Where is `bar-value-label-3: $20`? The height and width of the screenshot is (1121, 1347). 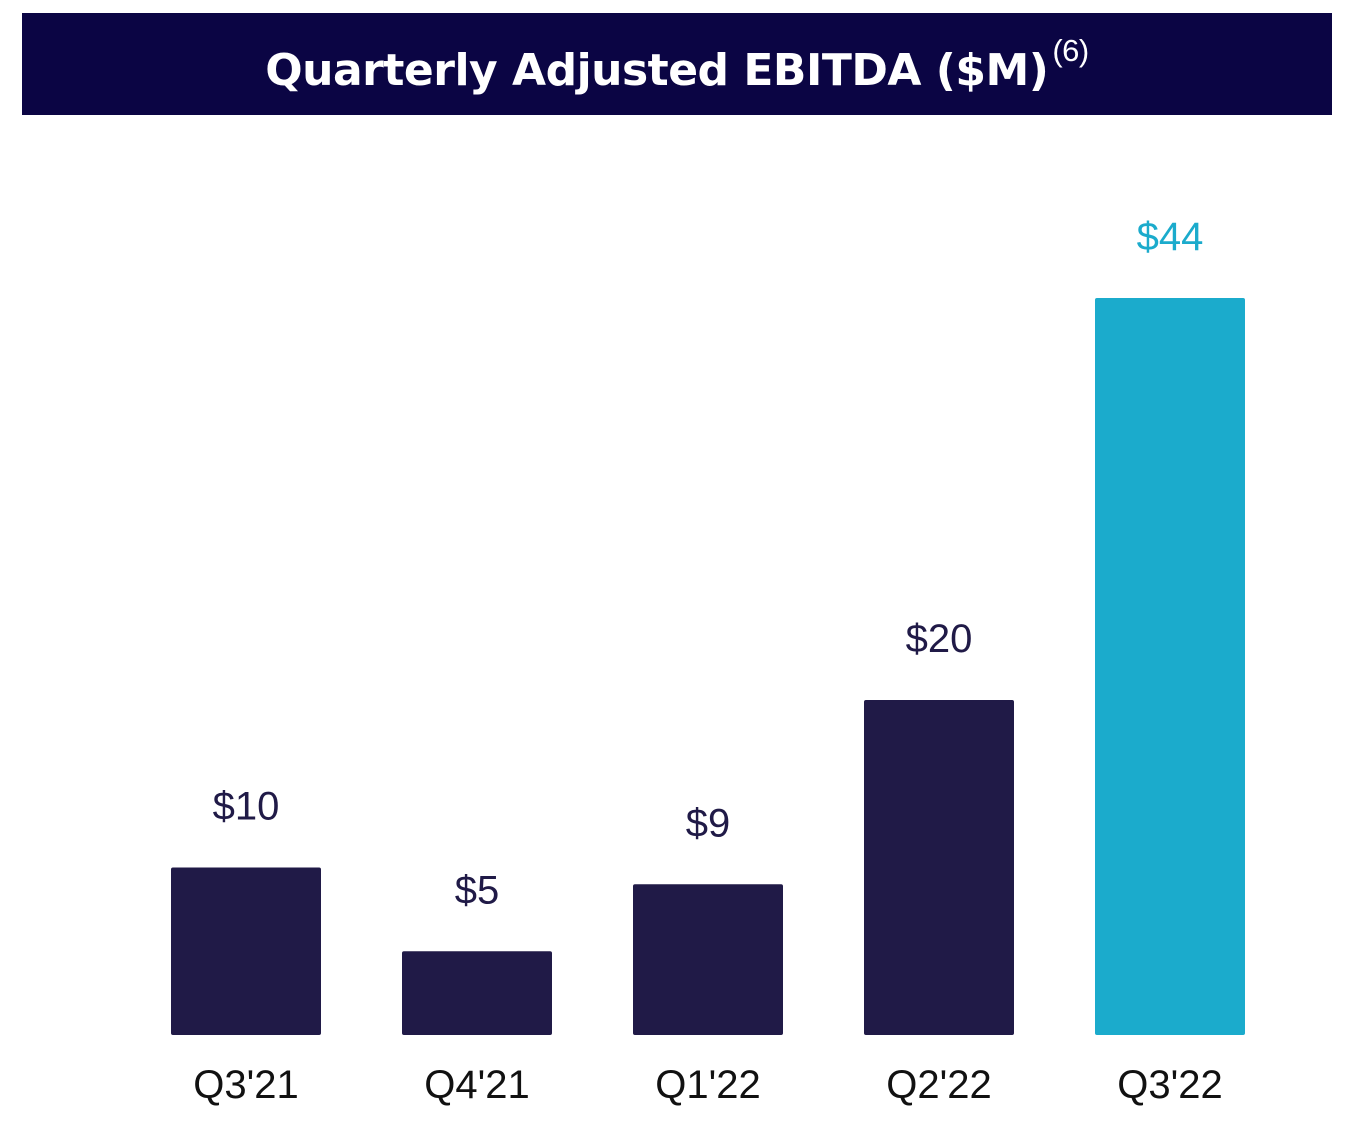
bar-value-label-3: $20 is located at coordinates (939, 639).